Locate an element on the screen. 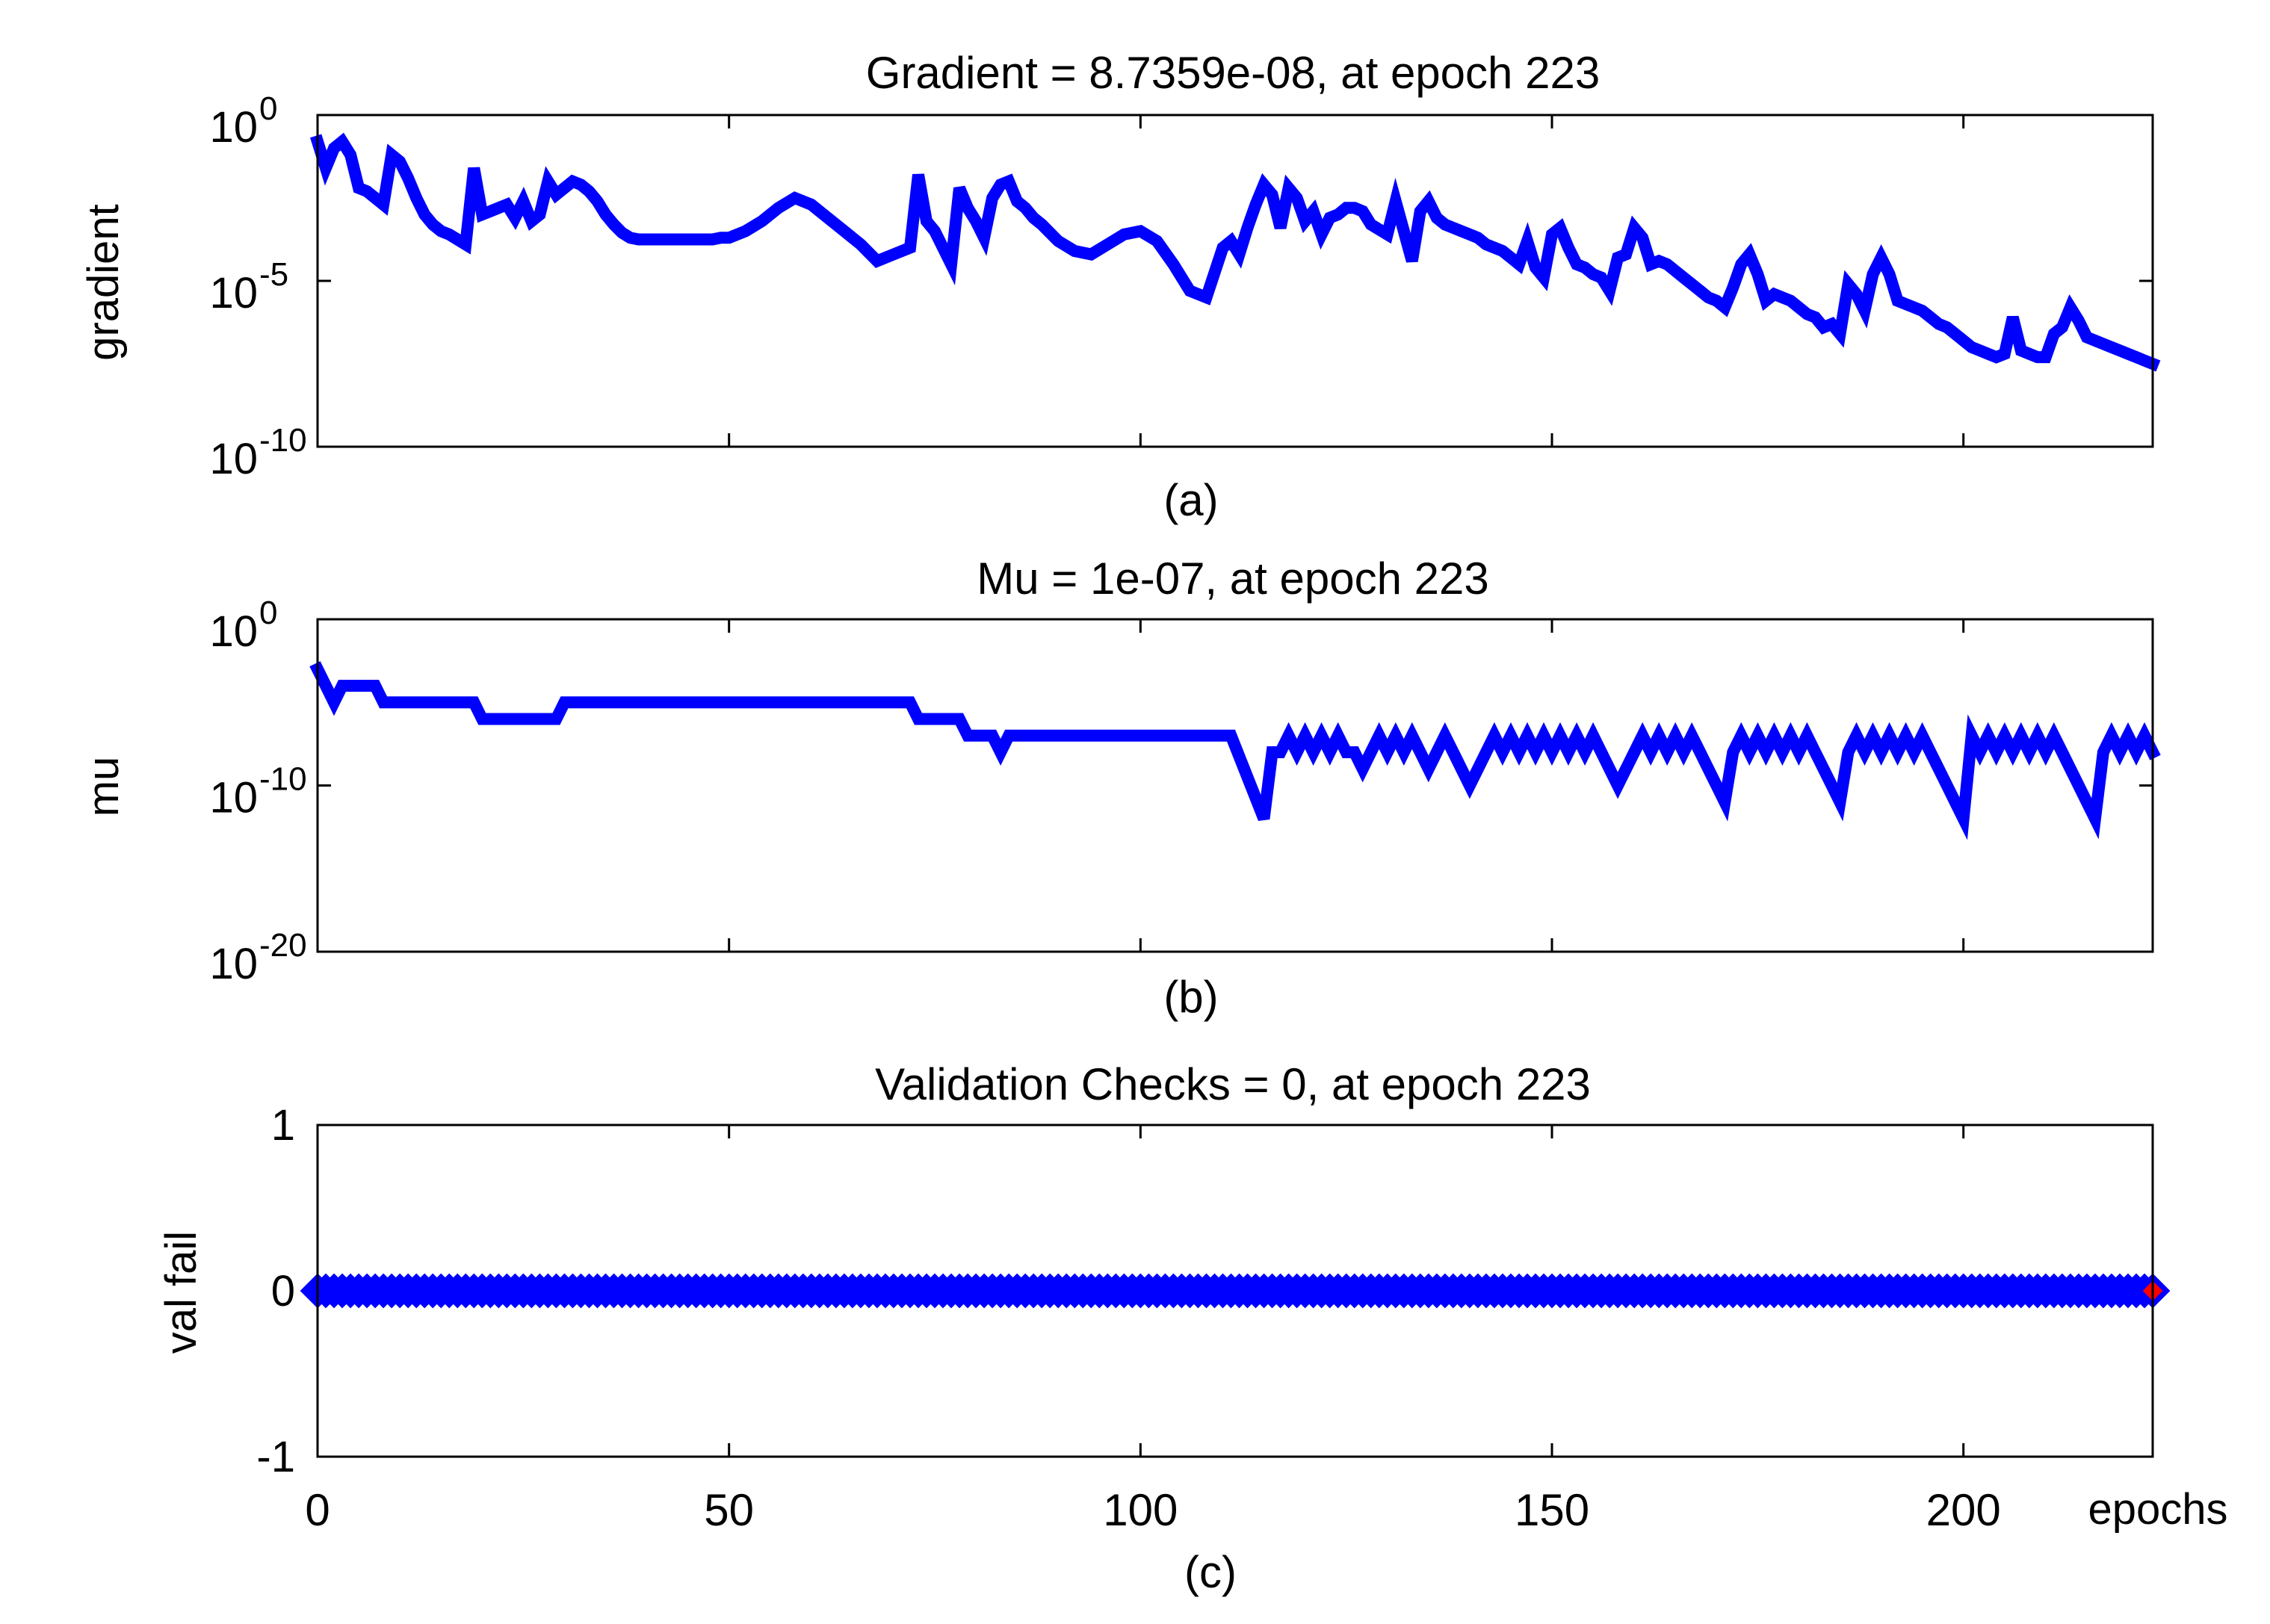 The width and height of the screenshot is (2270, 1624). x-tick-label: 200 is located at coordinates (1964, 1510).